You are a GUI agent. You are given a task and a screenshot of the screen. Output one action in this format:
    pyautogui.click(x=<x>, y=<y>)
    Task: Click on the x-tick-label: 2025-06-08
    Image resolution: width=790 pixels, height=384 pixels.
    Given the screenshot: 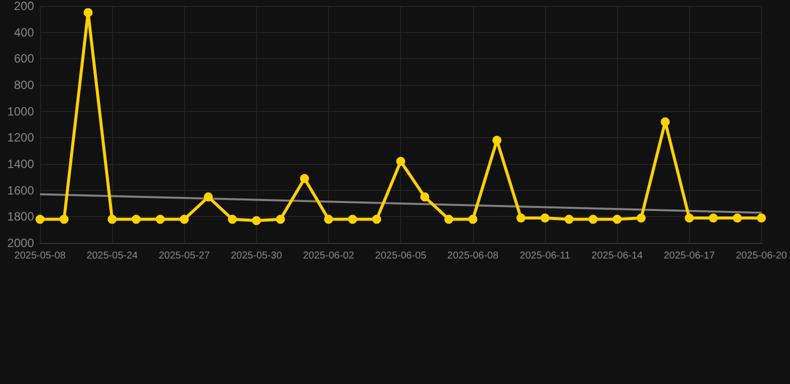 What is the action you would take?
    pyautogui.click(x=473, y=256)
    